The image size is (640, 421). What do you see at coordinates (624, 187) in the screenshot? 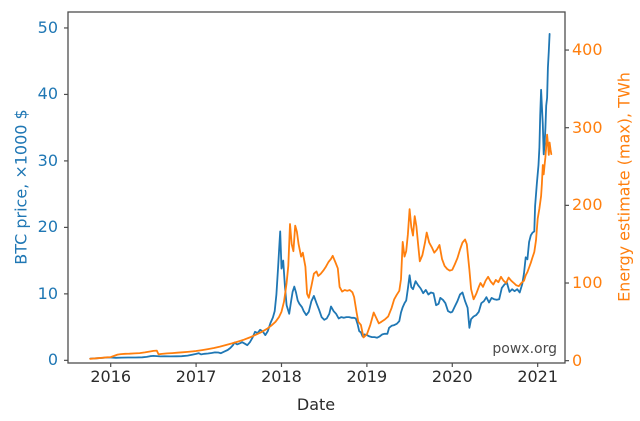
I see `y-axis-label-right: Energy estimate (max), TWh` at bounding box center [624, 187].